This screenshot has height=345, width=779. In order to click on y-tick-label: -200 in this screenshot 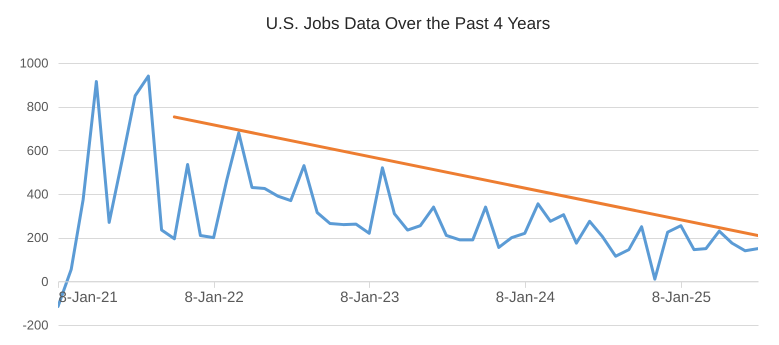, I will do `click(35, 325)`.